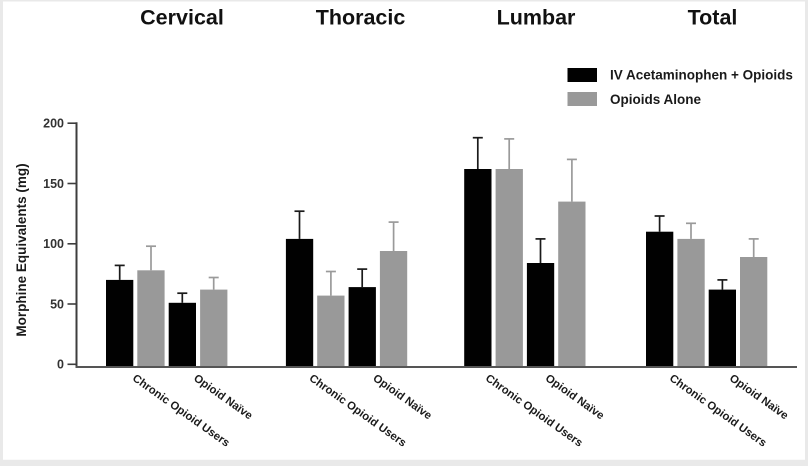 Image resolution: width=808 pixels, height=466 pixels. Describe the element at coordinates (713, 18) in the screenshot. I see `svg-text: Total` at that location.